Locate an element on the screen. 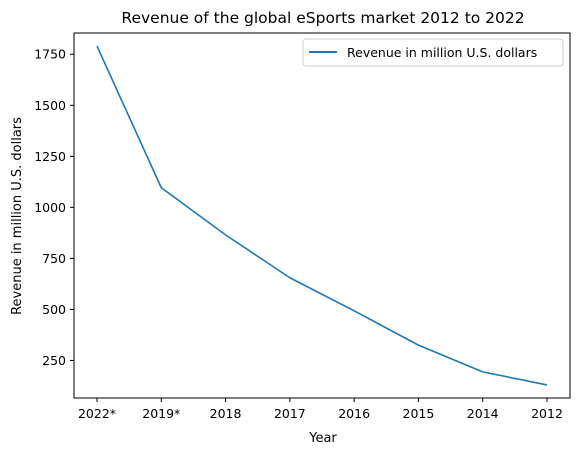  x-axis-title: Year is located at coordinates (322, 438).